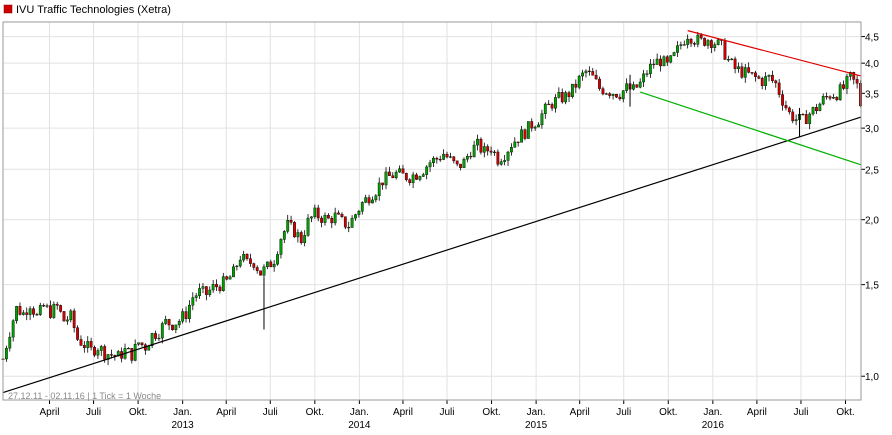  What do you see at coordinates (872, 208) in the screenshot?
I see `y-axis-labels: 1,0 1,5 2,0 2,5 3,0 3,5 4,0 4,5` at bounding box center [872, 208].